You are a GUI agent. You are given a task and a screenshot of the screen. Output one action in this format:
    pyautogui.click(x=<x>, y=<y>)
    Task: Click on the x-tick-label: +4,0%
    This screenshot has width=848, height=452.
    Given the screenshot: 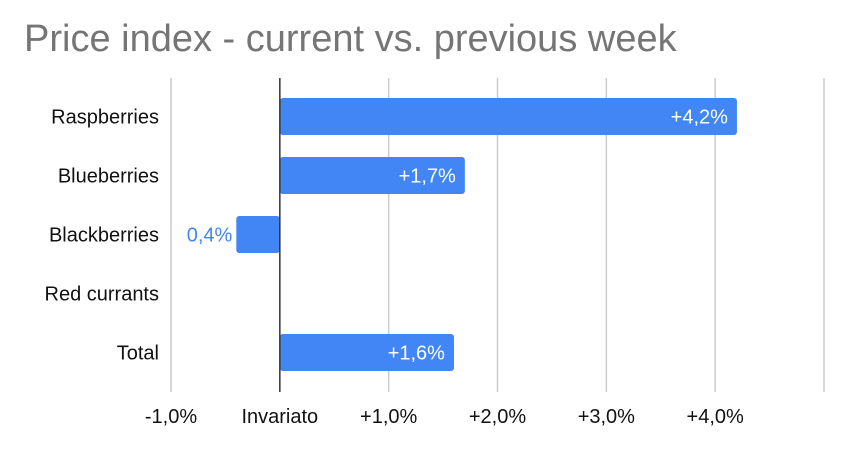 What is the action you would take?
    pyautogui.click(x=715, y=417)
    